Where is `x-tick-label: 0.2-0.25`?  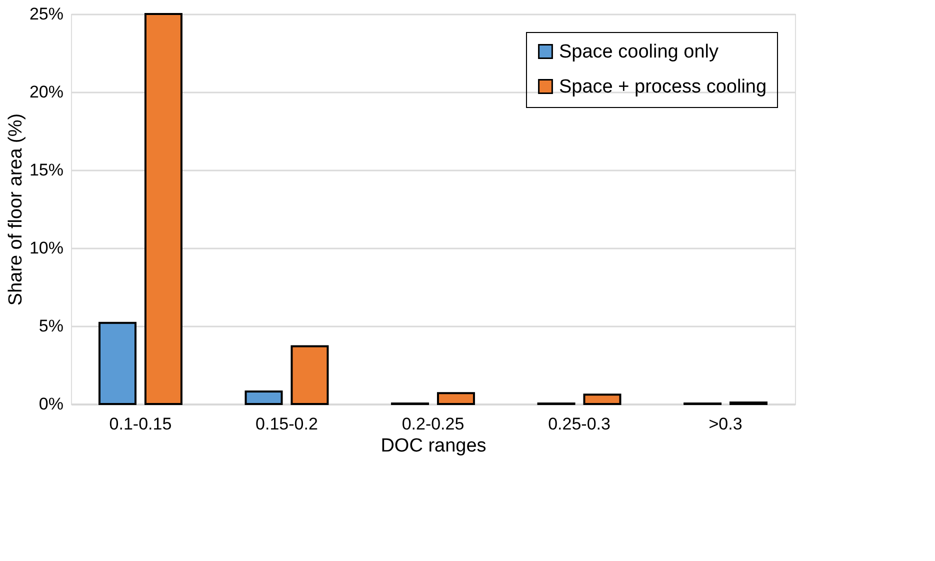 x-tick-label: 0.2-0.25 is located at coordinates (433, 424).